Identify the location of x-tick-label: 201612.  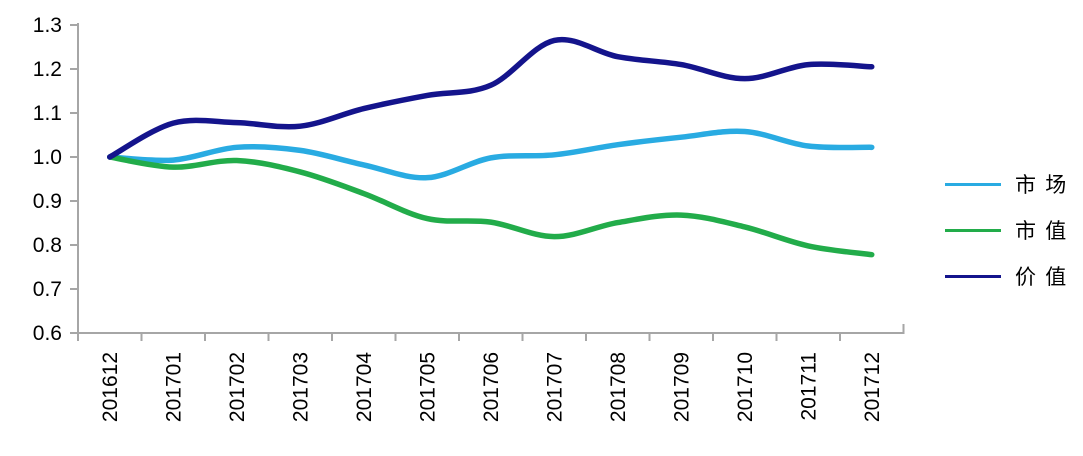
(110, 387).